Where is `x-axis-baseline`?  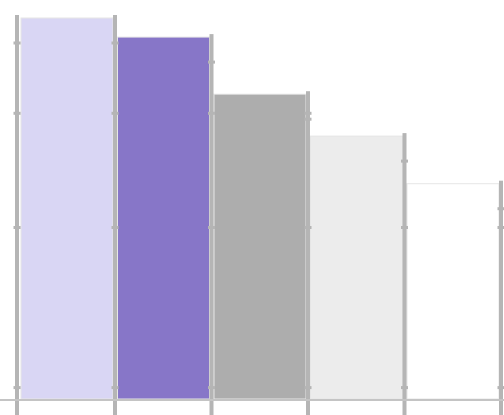 x-axis-baseline is located at coordinates (252, 400).